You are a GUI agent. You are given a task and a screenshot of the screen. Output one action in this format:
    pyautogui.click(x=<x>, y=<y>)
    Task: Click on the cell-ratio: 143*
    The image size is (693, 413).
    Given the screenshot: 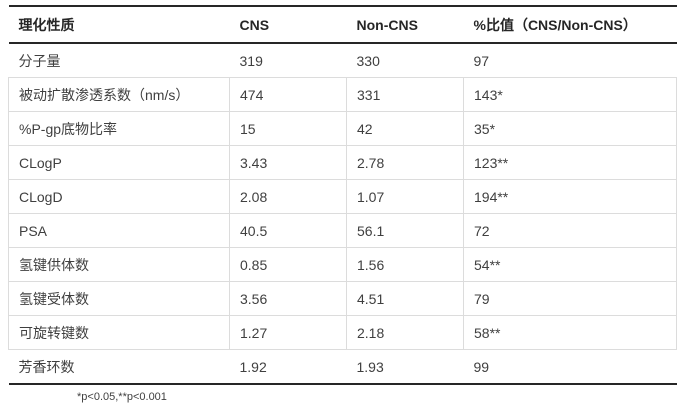 What is the action you would take?
    pyautogui.click(x=570, y=94)
    